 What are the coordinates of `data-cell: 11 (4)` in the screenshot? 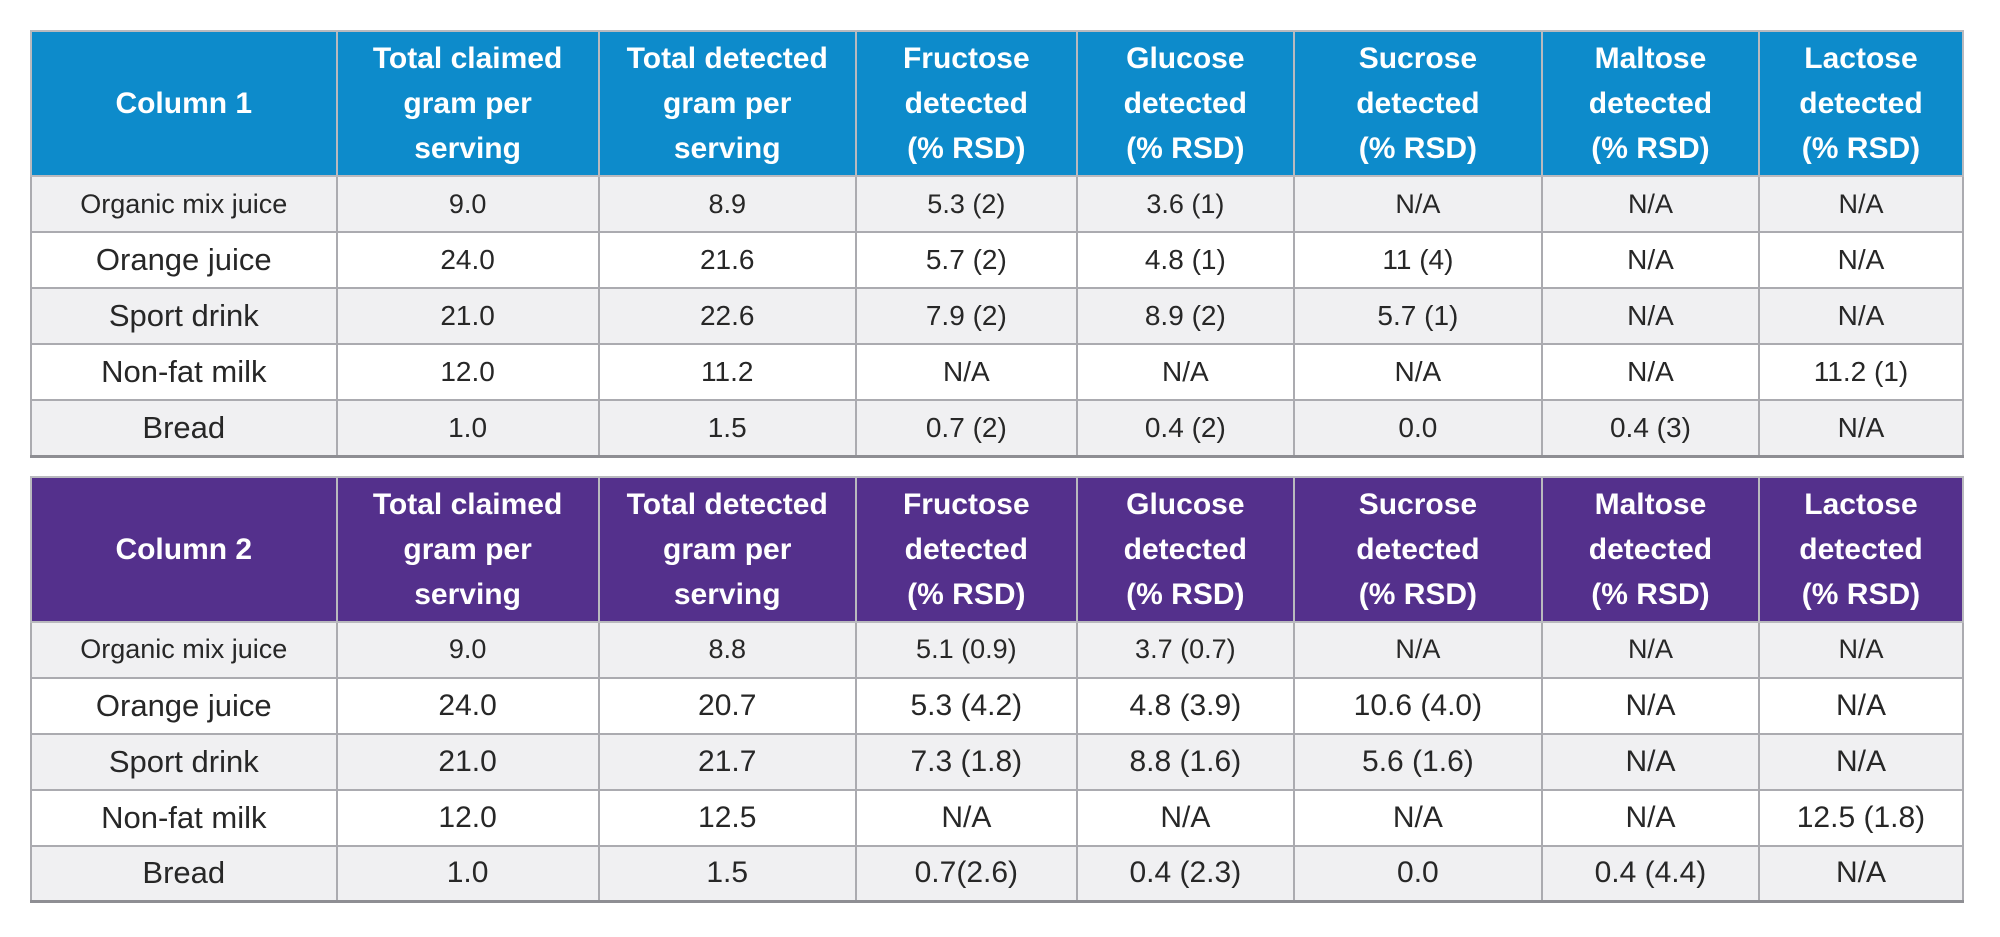 It's located at (1417, 260).